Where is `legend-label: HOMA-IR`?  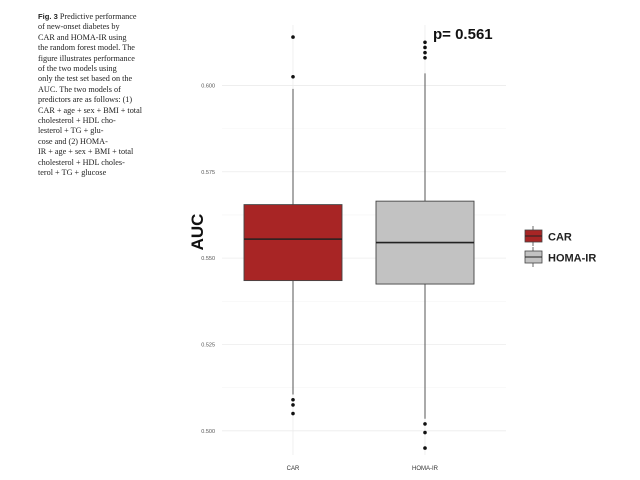 legend-label: HOMA-IR is located at coordinates (572, 259).